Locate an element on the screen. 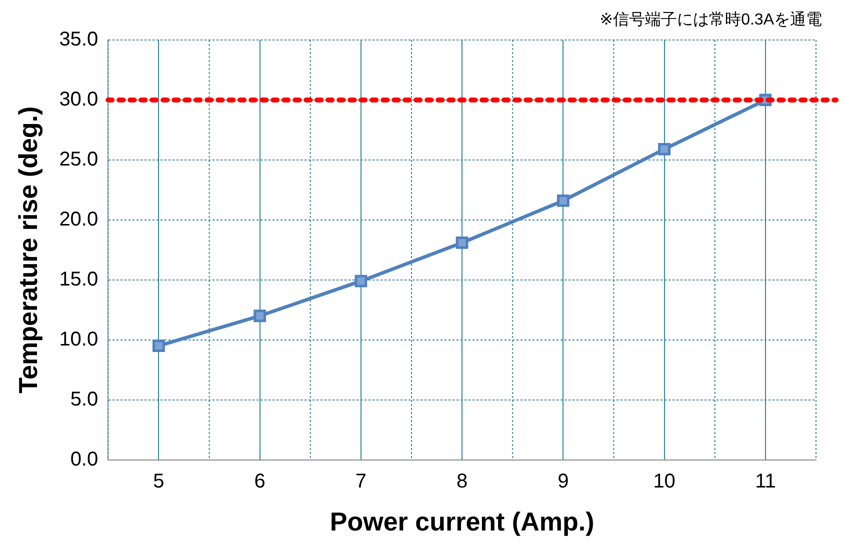 Image resolution: width=846 pixels, height=543 pixels. y-tick-label: 30.0 is located at coordinates (78, 99).